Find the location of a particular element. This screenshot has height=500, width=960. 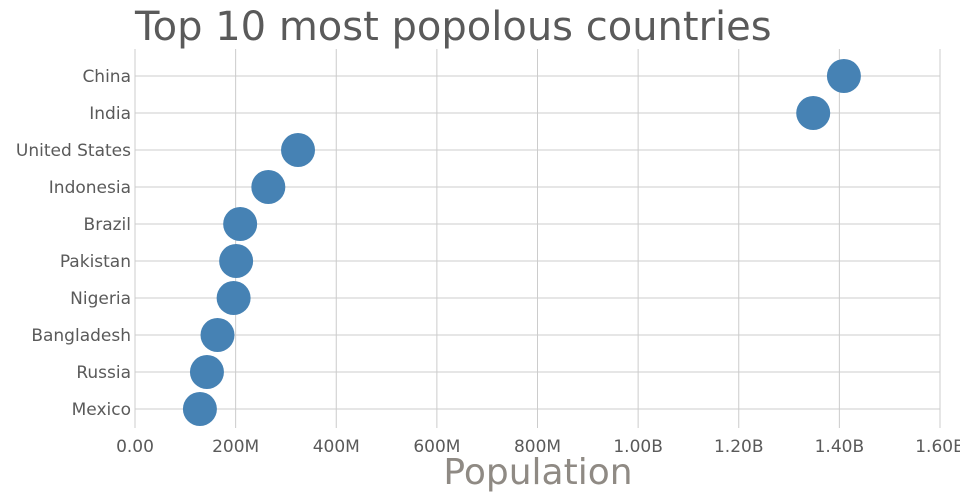

x-axis-tick-labels: 0.00 200M 400M 600M 800M 1.00B 1.20B 1.40B 1.60B is located at coordinates (538, 447).